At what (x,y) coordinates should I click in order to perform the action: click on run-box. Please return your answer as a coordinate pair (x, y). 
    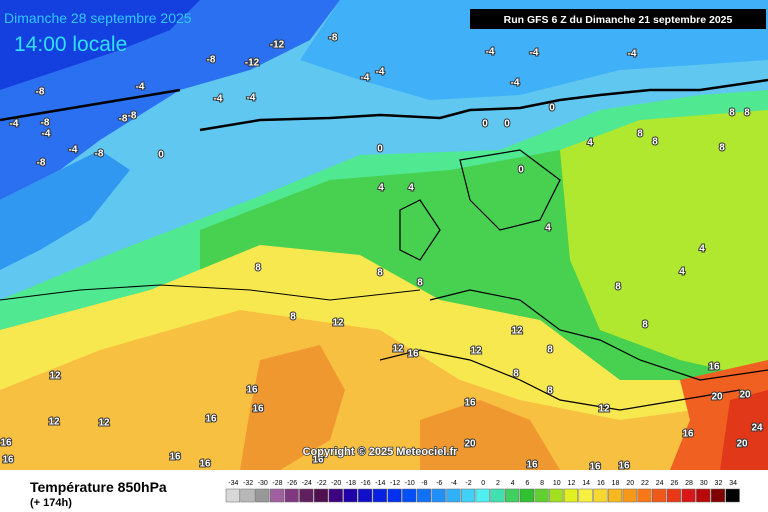
    Looking at the image, I should click on (618, 19).